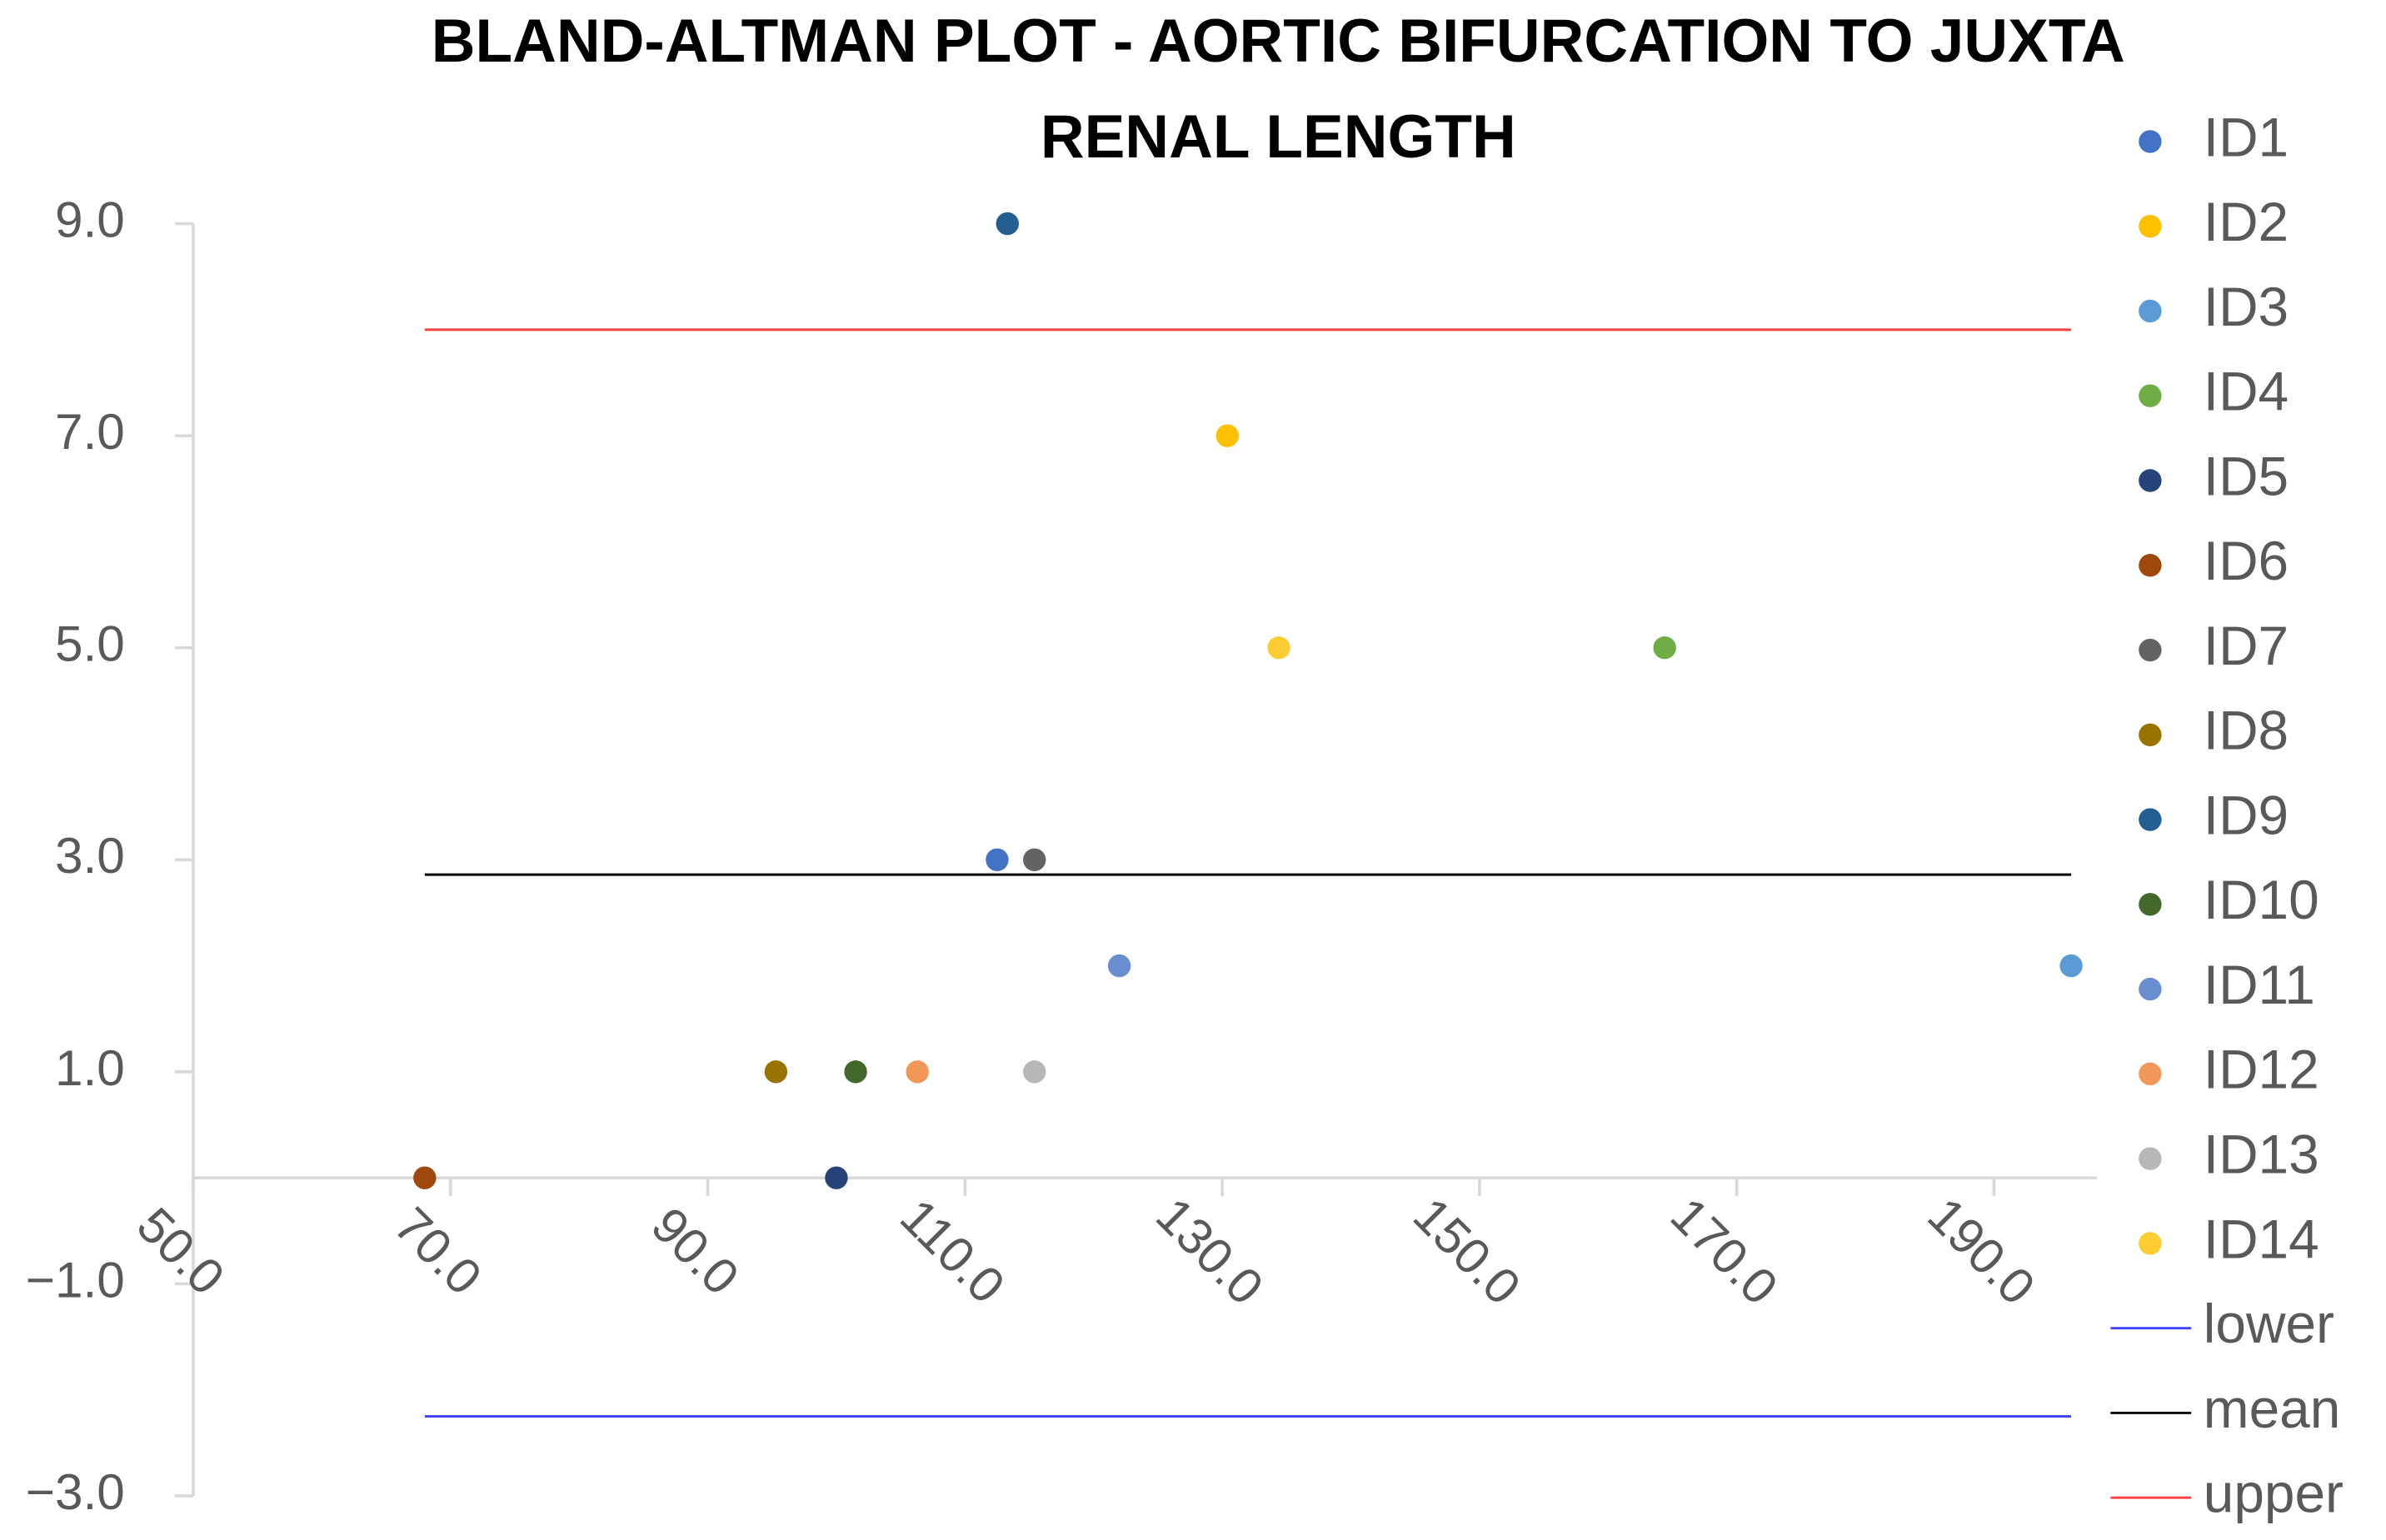 This screenshot has width=2386, height=1540. What do you see at coordinates (2261, 1154) in the screenshot?
I see `legend-label: ID13` at bounding box center [2261, 1154].